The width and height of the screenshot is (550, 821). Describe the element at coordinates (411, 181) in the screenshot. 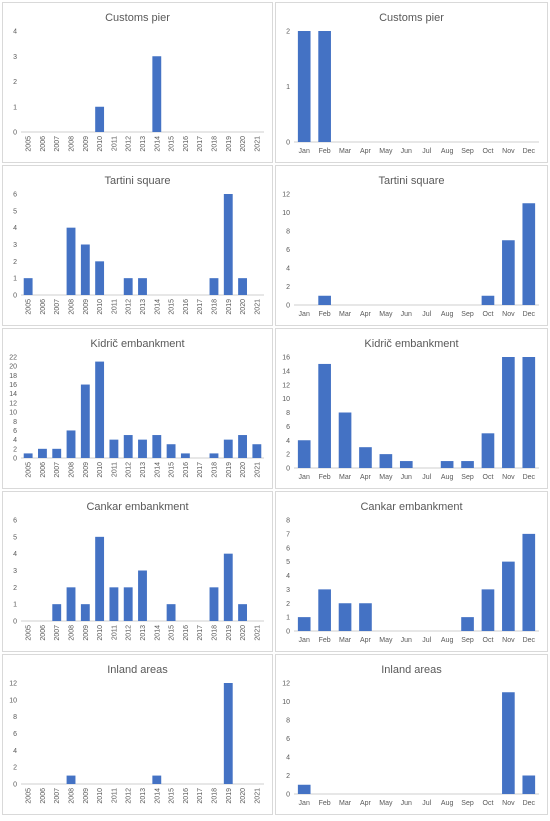

I see `chart-title: Tartini square` at that location.